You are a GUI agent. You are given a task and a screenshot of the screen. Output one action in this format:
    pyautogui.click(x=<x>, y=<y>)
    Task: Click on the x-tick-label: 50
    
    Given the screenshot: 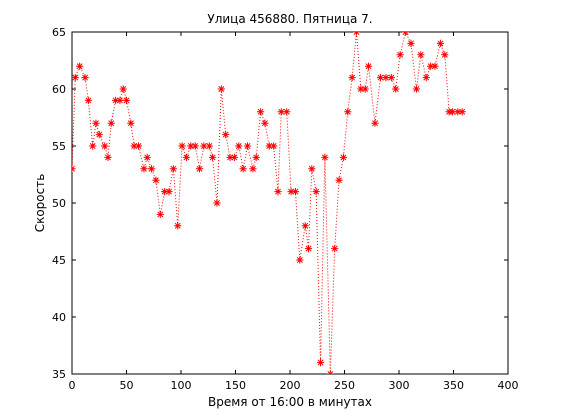 What is the action you would take?
    pyautogui.click(x=127, y=385)
    